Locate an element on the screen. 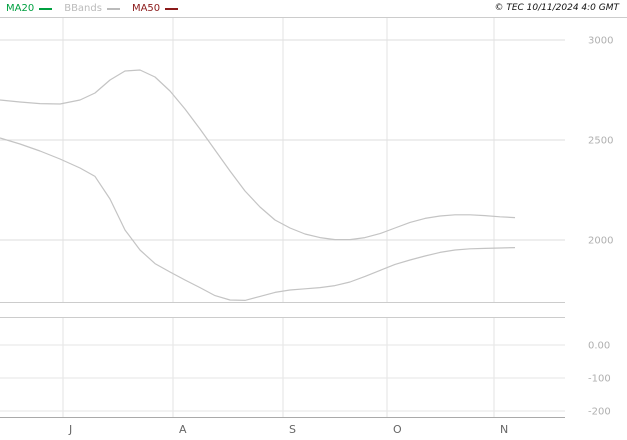  month-label: S is located at coordinates (292, 429).